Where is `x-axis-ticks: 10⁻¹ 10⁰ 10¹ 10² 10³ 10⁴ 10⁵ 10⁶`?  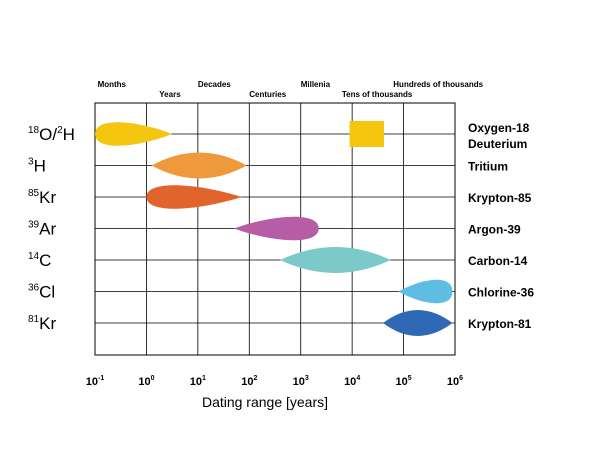 x-axis-ticks: 10⁻¹ 10⁰ 10¹ 10² 10³ 10⁴ 10⁵ 10⁶ is located at coordinates (274, 381).